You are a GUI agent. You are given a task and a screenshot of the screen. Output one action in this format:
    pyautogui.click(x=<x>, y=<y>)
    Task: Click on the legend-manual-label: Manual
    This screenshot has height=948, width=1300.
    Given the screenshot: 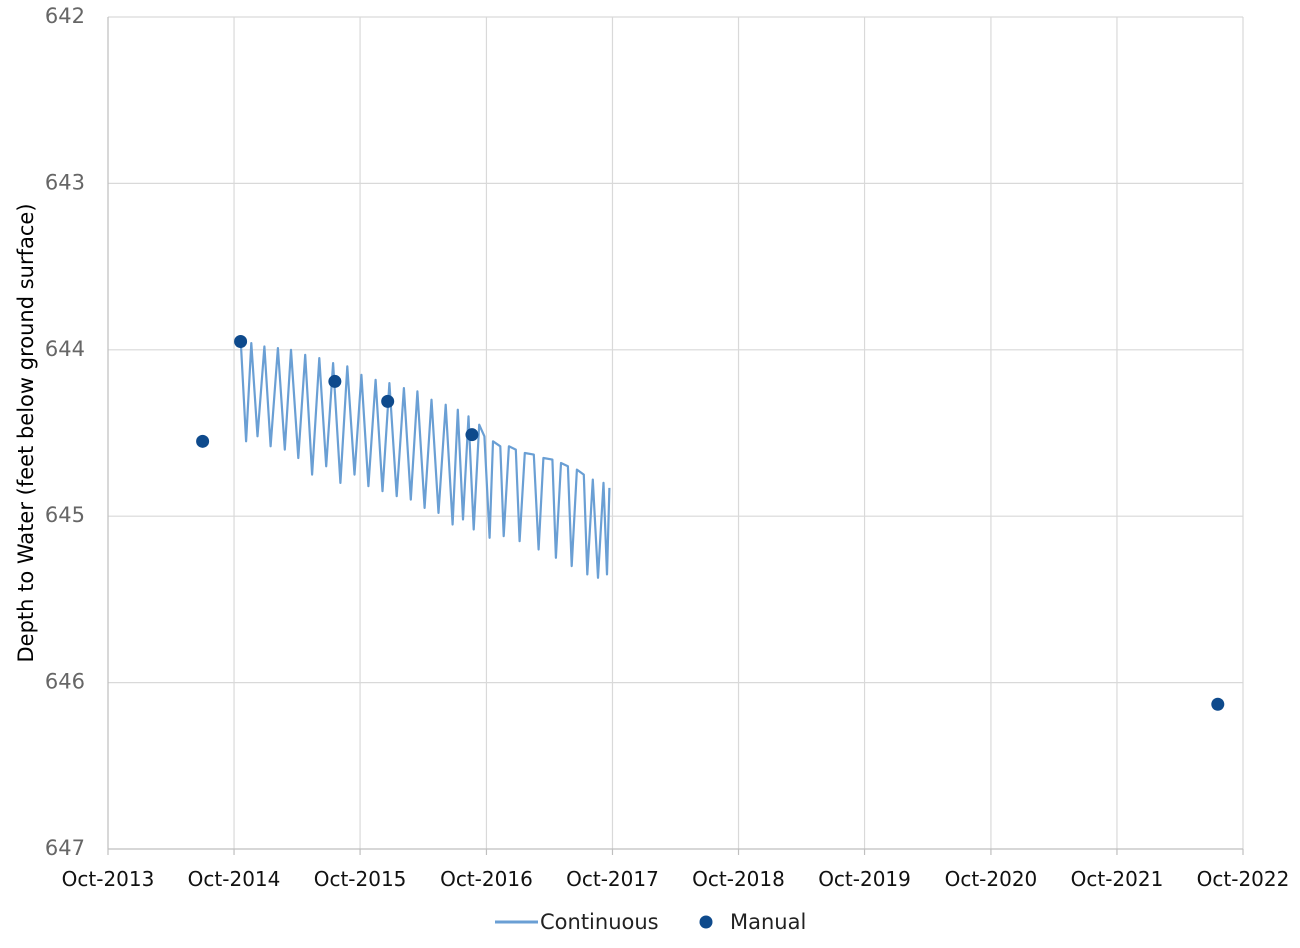 What is the action you would take?
    pyautogui.click(x=768, y=922)
    